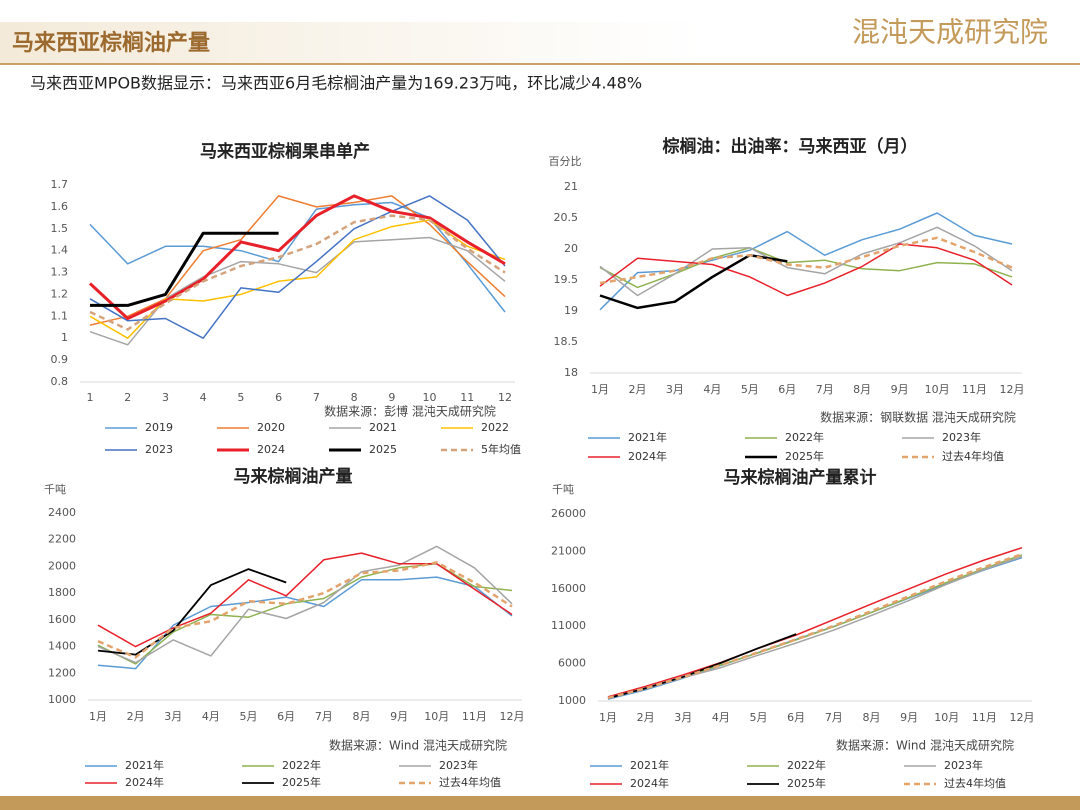 The image size is (1080, 810). Describe the element at coordinates (862, 389) in the screenshot. I see `x-tick-label: 8月` at that location.